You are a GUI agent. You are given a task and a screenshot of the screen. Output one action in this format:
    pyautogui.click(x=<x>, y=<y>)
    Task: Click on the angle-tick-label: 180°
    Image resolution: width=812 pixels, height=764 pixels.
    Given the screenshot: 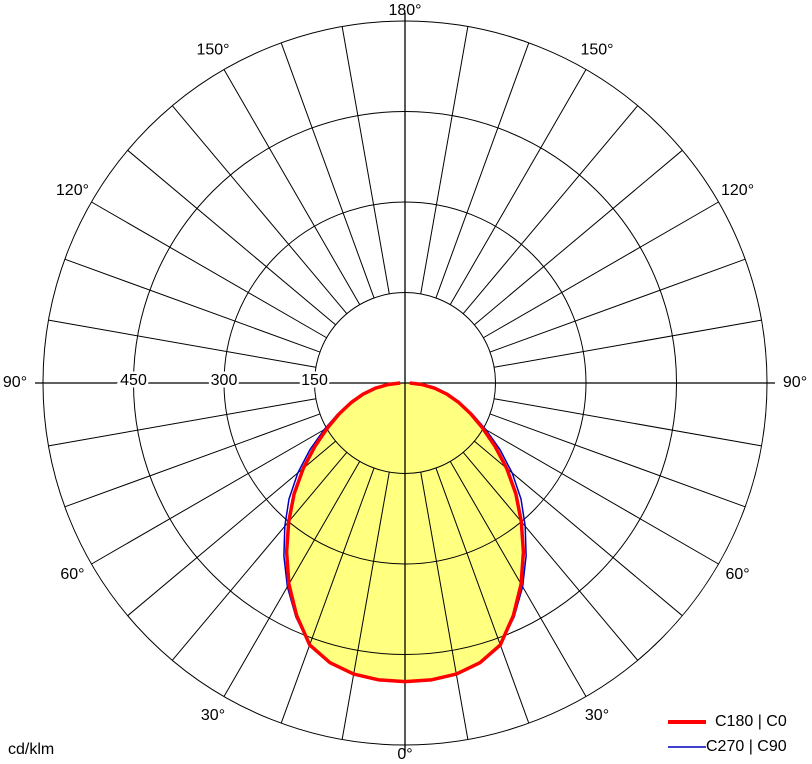 What is the action you would take?
    pyautogui.click(x=404, y=10)
    